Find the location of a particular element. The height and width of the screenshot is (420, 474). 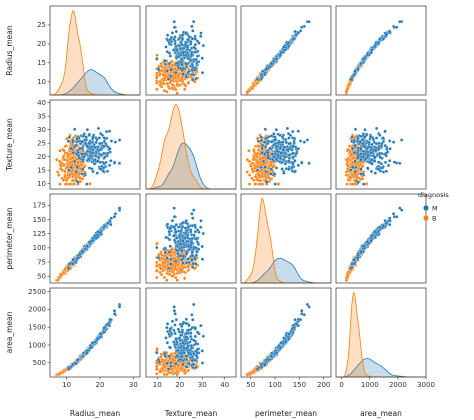

ytick-label: 20 is located at coordinates (41, 157).